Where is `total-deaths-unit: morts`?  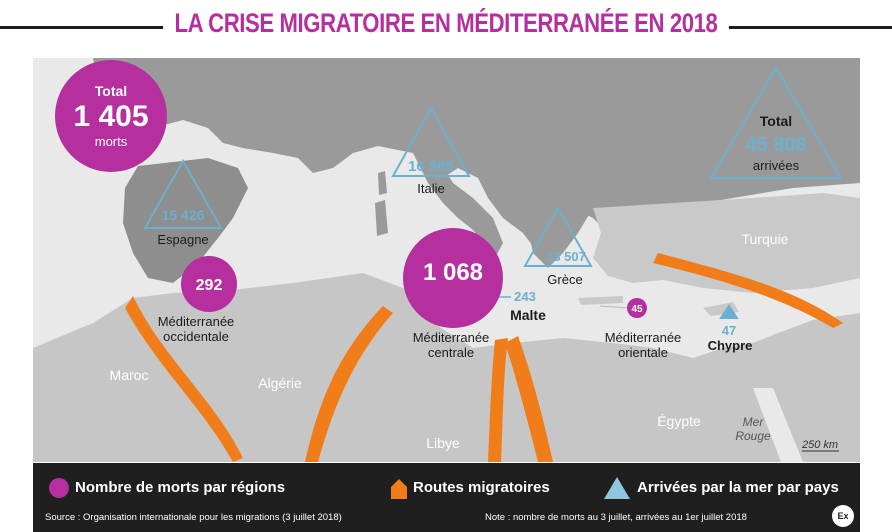 total-deaths-unit: morts is located at coordinates (111, 141).